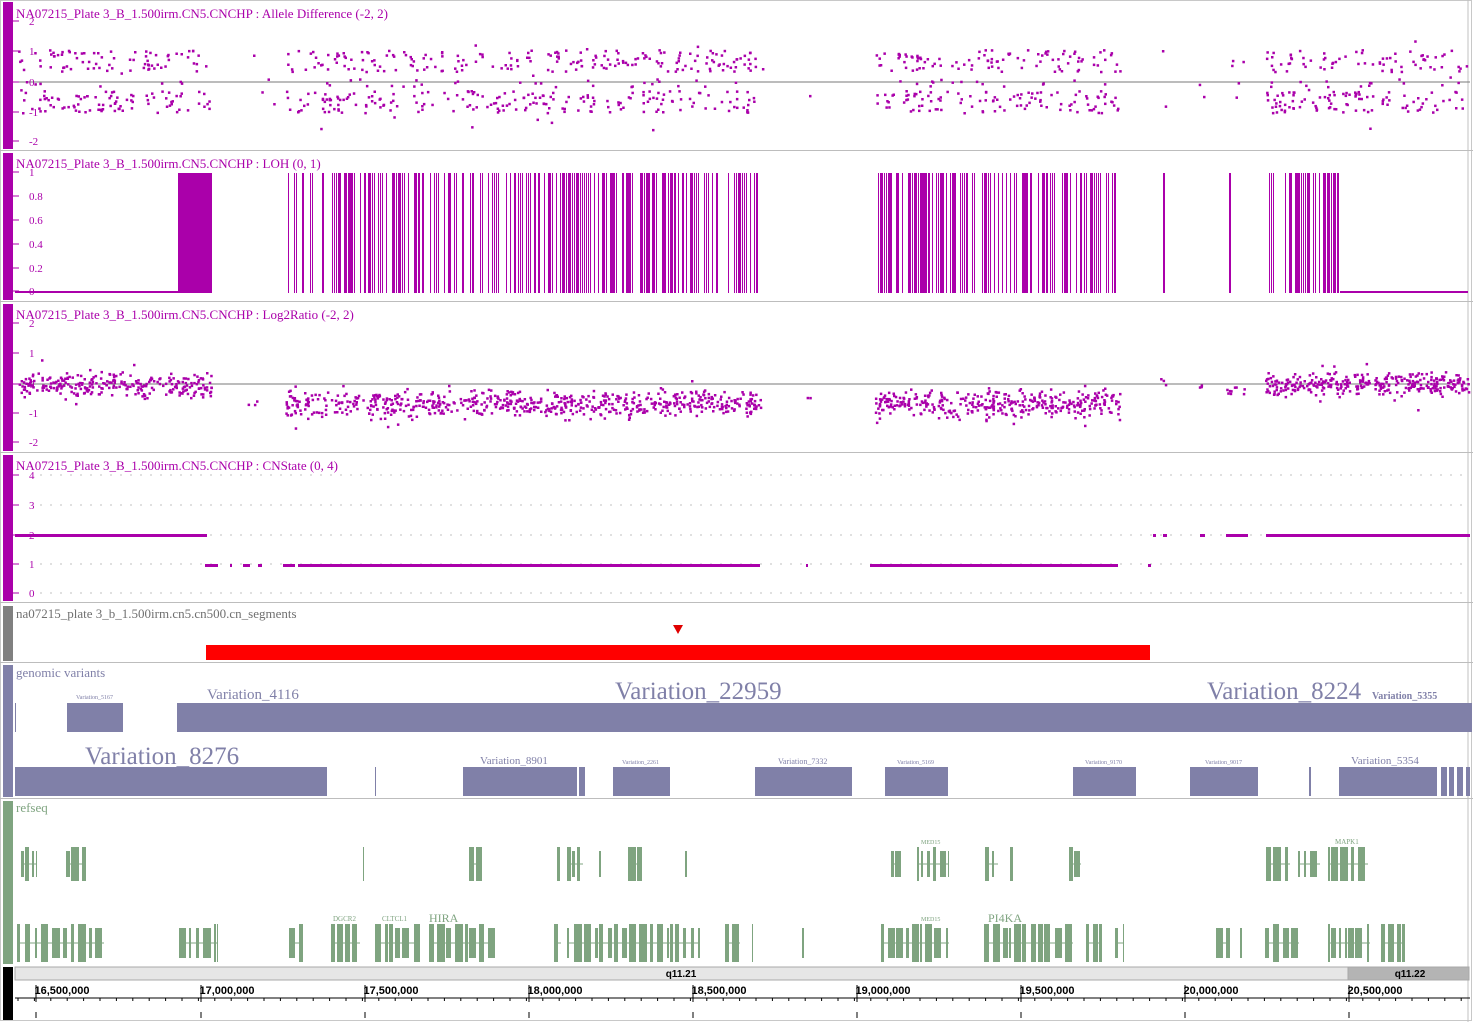 The height and width of the screenshot is (1027, 1473). What do you see at coordinates (915, 763) in the screenshot?
I see `variant-label: Variation_5169` at bounding box center [915, 763].